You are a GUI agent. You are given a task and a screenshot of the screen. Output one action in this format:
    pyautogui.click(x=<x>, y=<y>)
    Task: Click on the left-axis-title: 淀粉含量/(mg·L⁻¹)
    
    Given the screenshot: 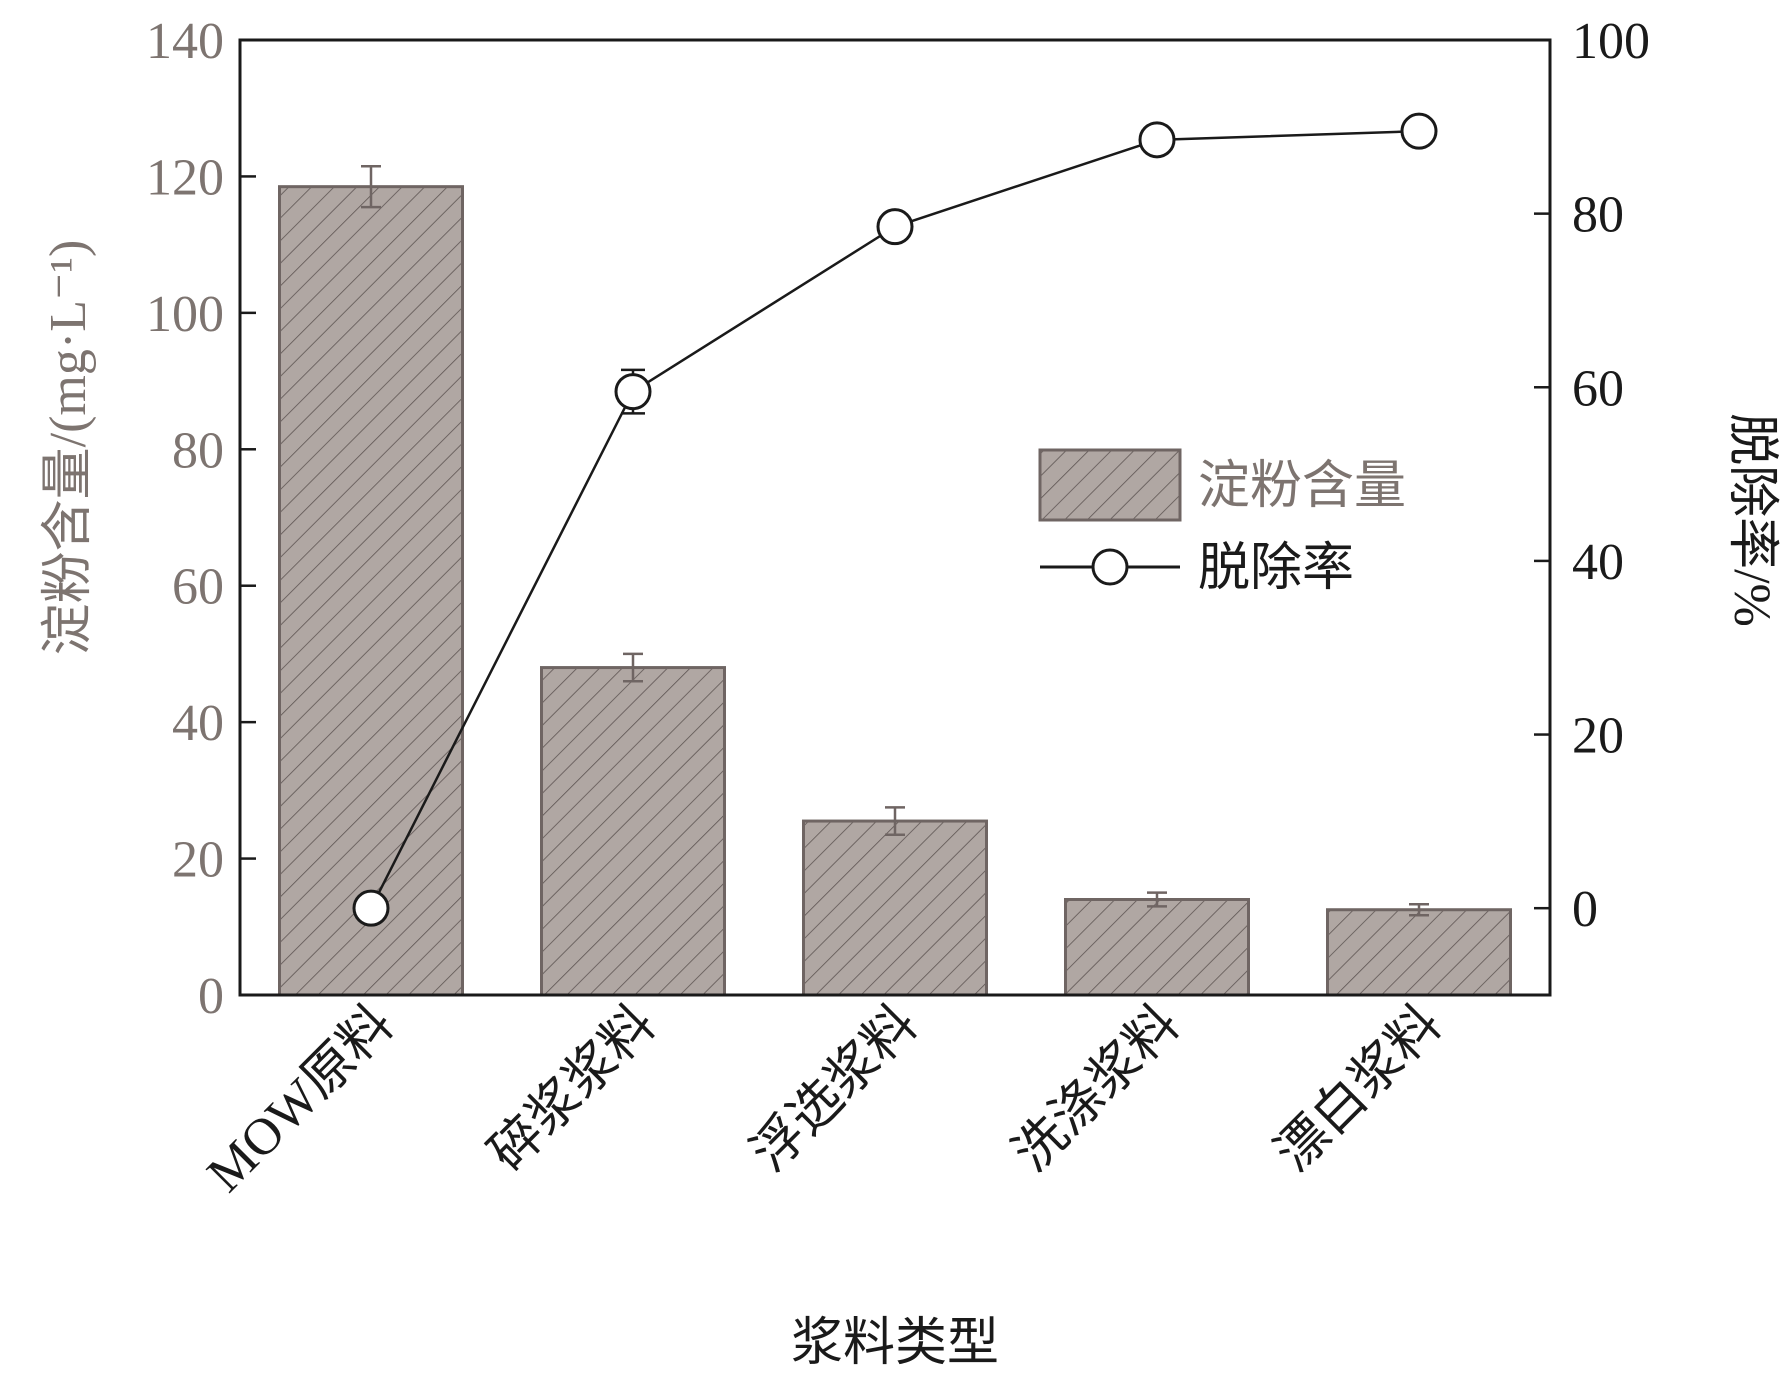 What is the action you would take?
    pyautogui.click(x=68, y=448)
    